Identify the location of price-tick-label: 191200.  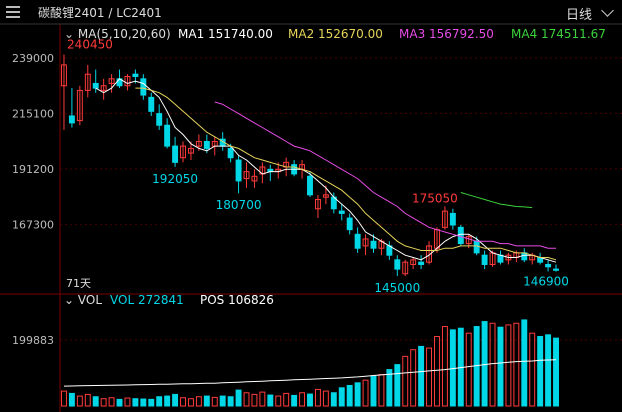
(33, 169).